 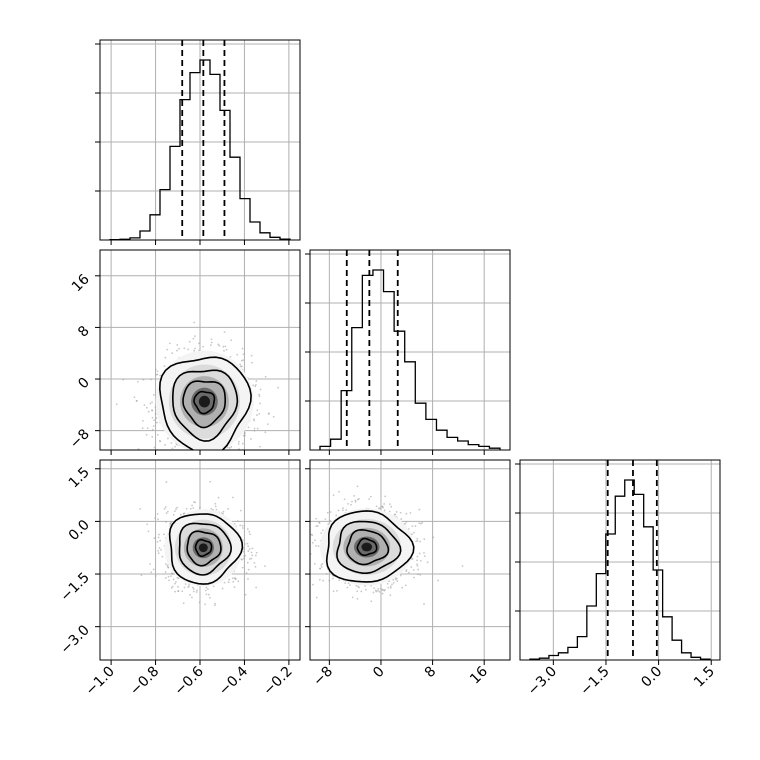 What do you see at coordinates (379, 673) in the screenshot?
I see `x-tick-label: 0` at bounding box center [379, 673].